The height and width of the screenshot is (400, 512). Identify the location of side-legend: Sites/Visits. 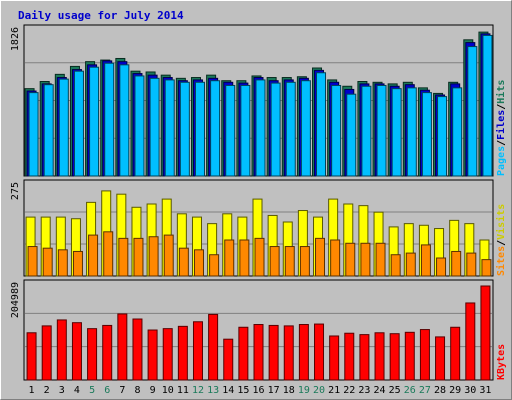
(501, 240).